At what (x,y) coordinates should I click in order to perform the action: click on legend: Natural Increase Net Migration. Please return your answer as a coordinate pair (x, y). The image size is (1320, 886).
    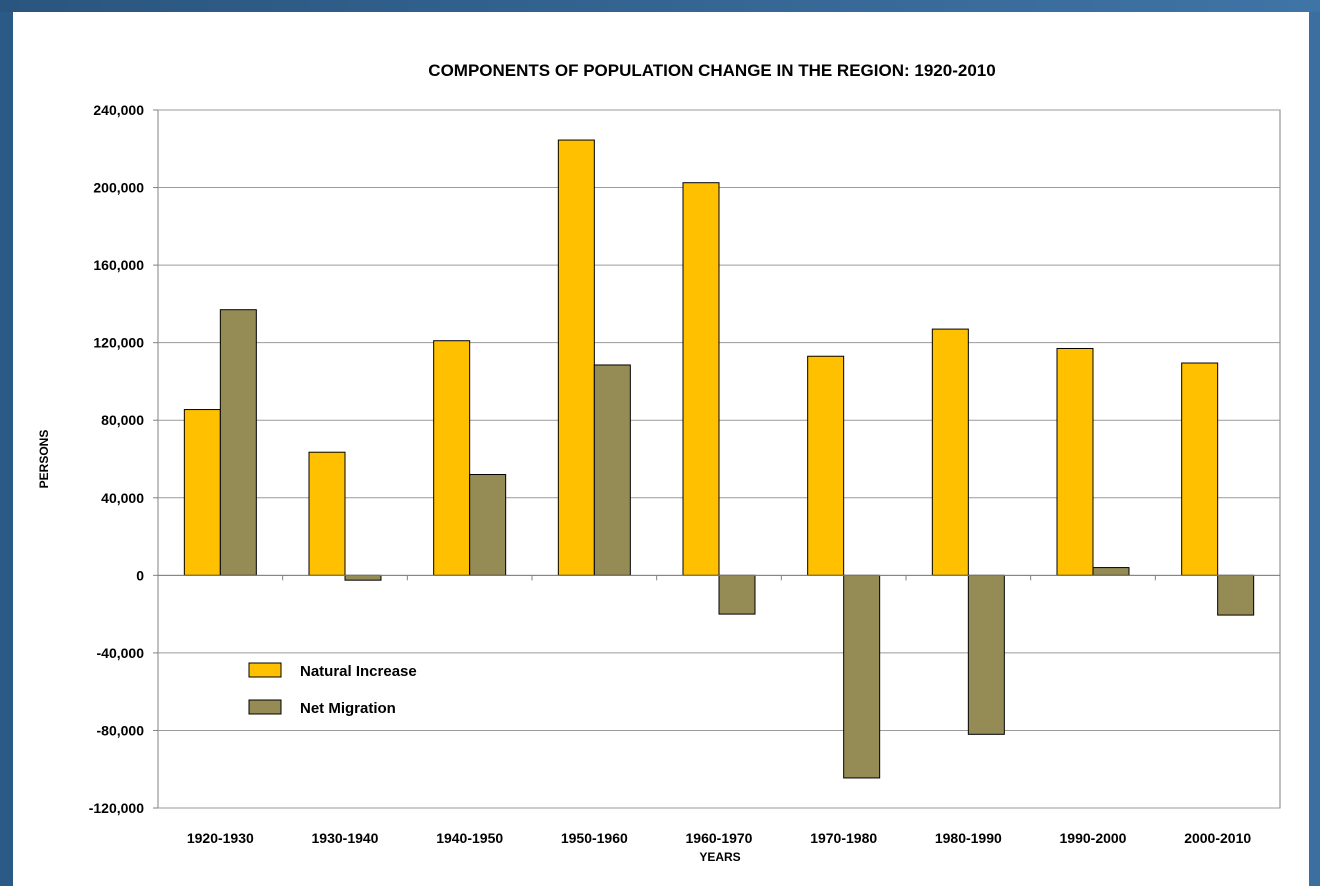
    Looking at the image, I should click on (332, 689).